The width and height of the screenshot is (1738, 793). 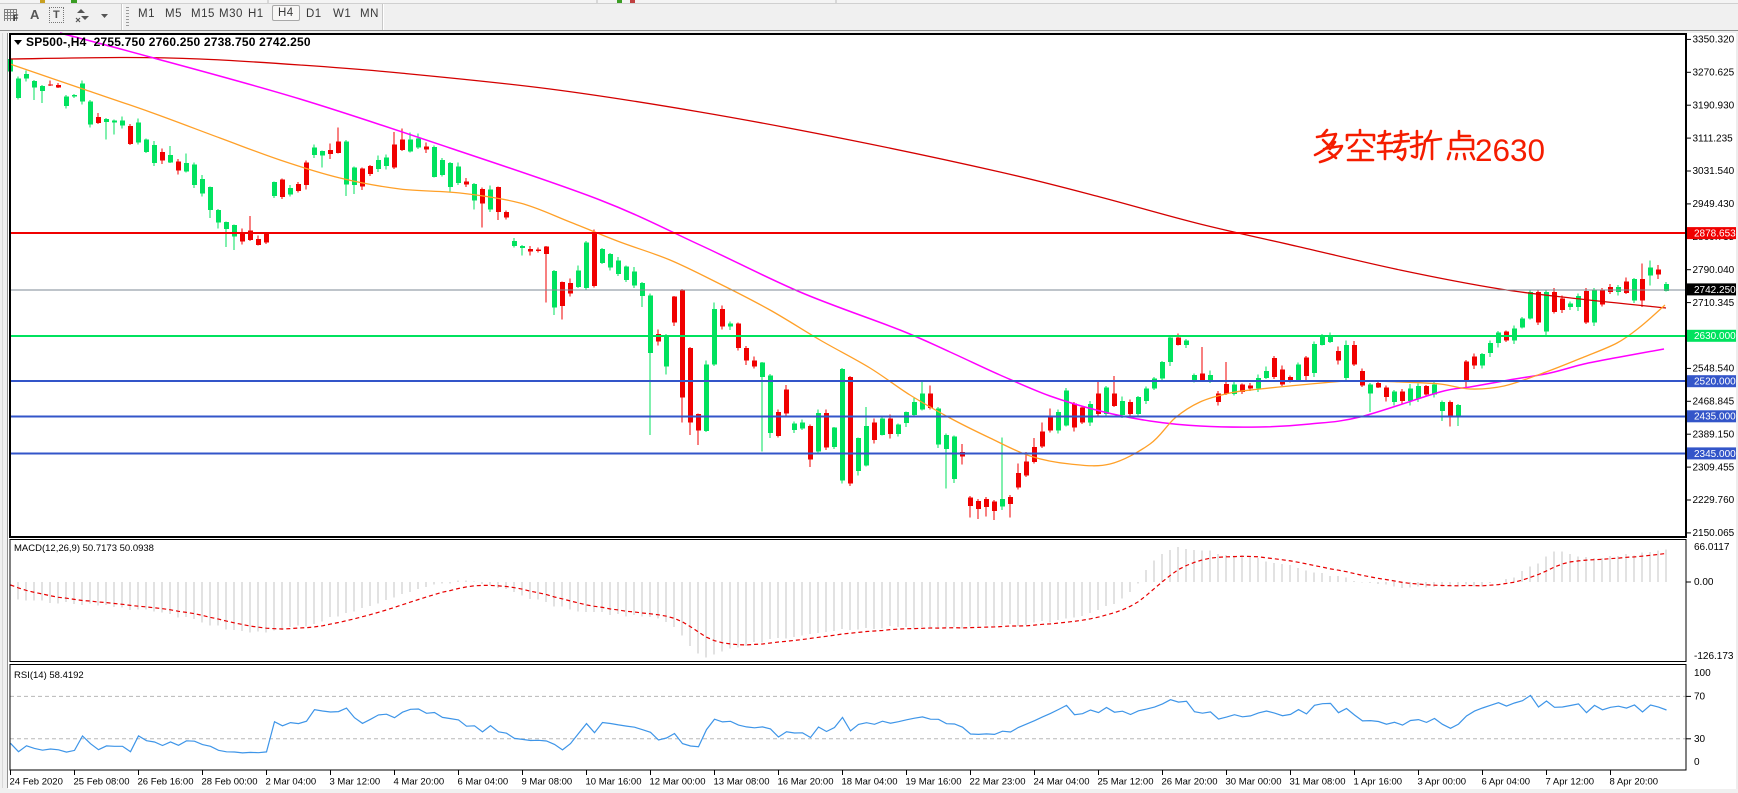 I want to click on svg-text: 3190.930, so click(x=1714, y=105).